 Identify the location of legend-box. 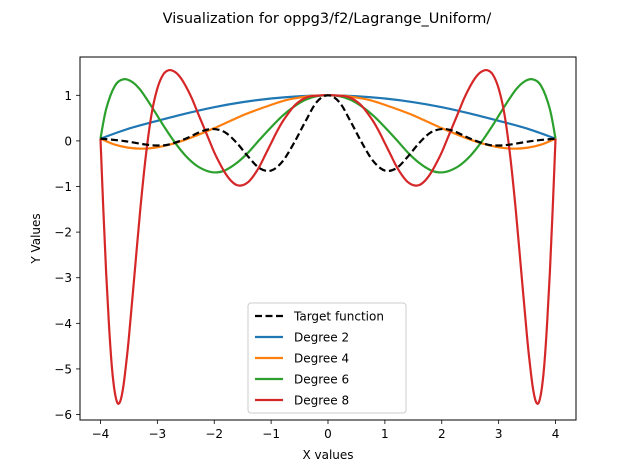
(327, 358).